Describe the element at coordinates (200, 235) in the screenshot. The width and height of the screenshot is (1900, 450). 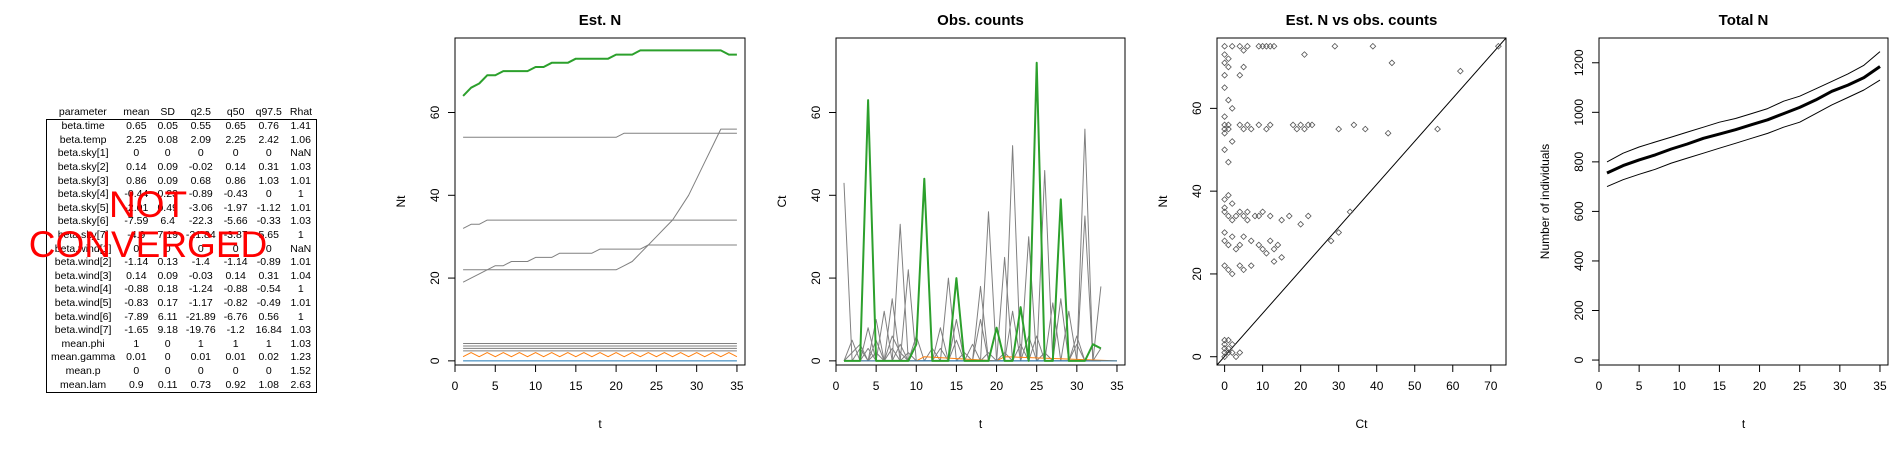
I see `table-cell: -21.84` at that location.